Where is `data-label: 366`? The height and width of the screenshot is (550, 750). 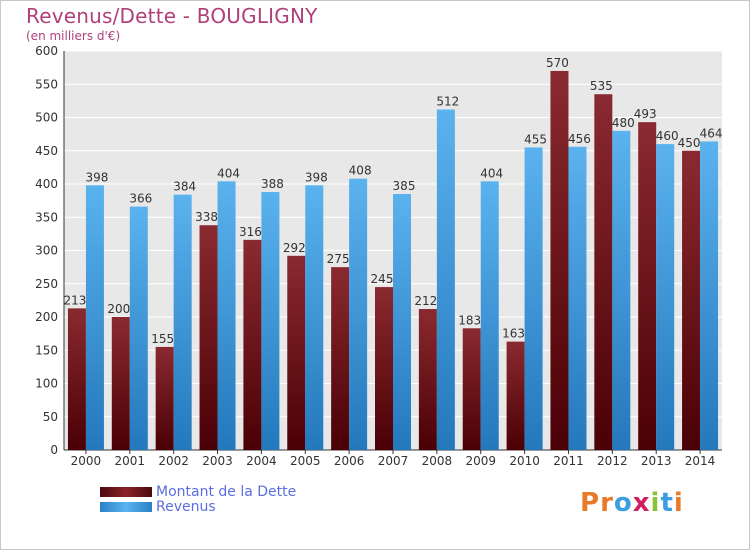 data-label: 366 is located at coordinates (140, 199).